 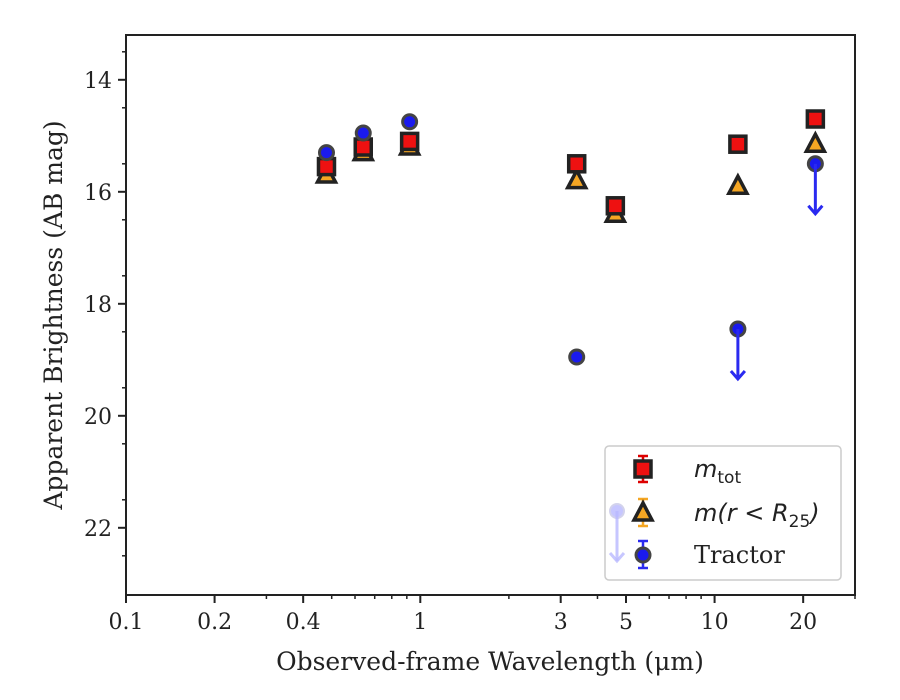 What do you see at coordinates (53, 315) in the screenshot?
I see `y-axis-label: Apparent Brightness (AB mag)` at bounding box center [53, 315].